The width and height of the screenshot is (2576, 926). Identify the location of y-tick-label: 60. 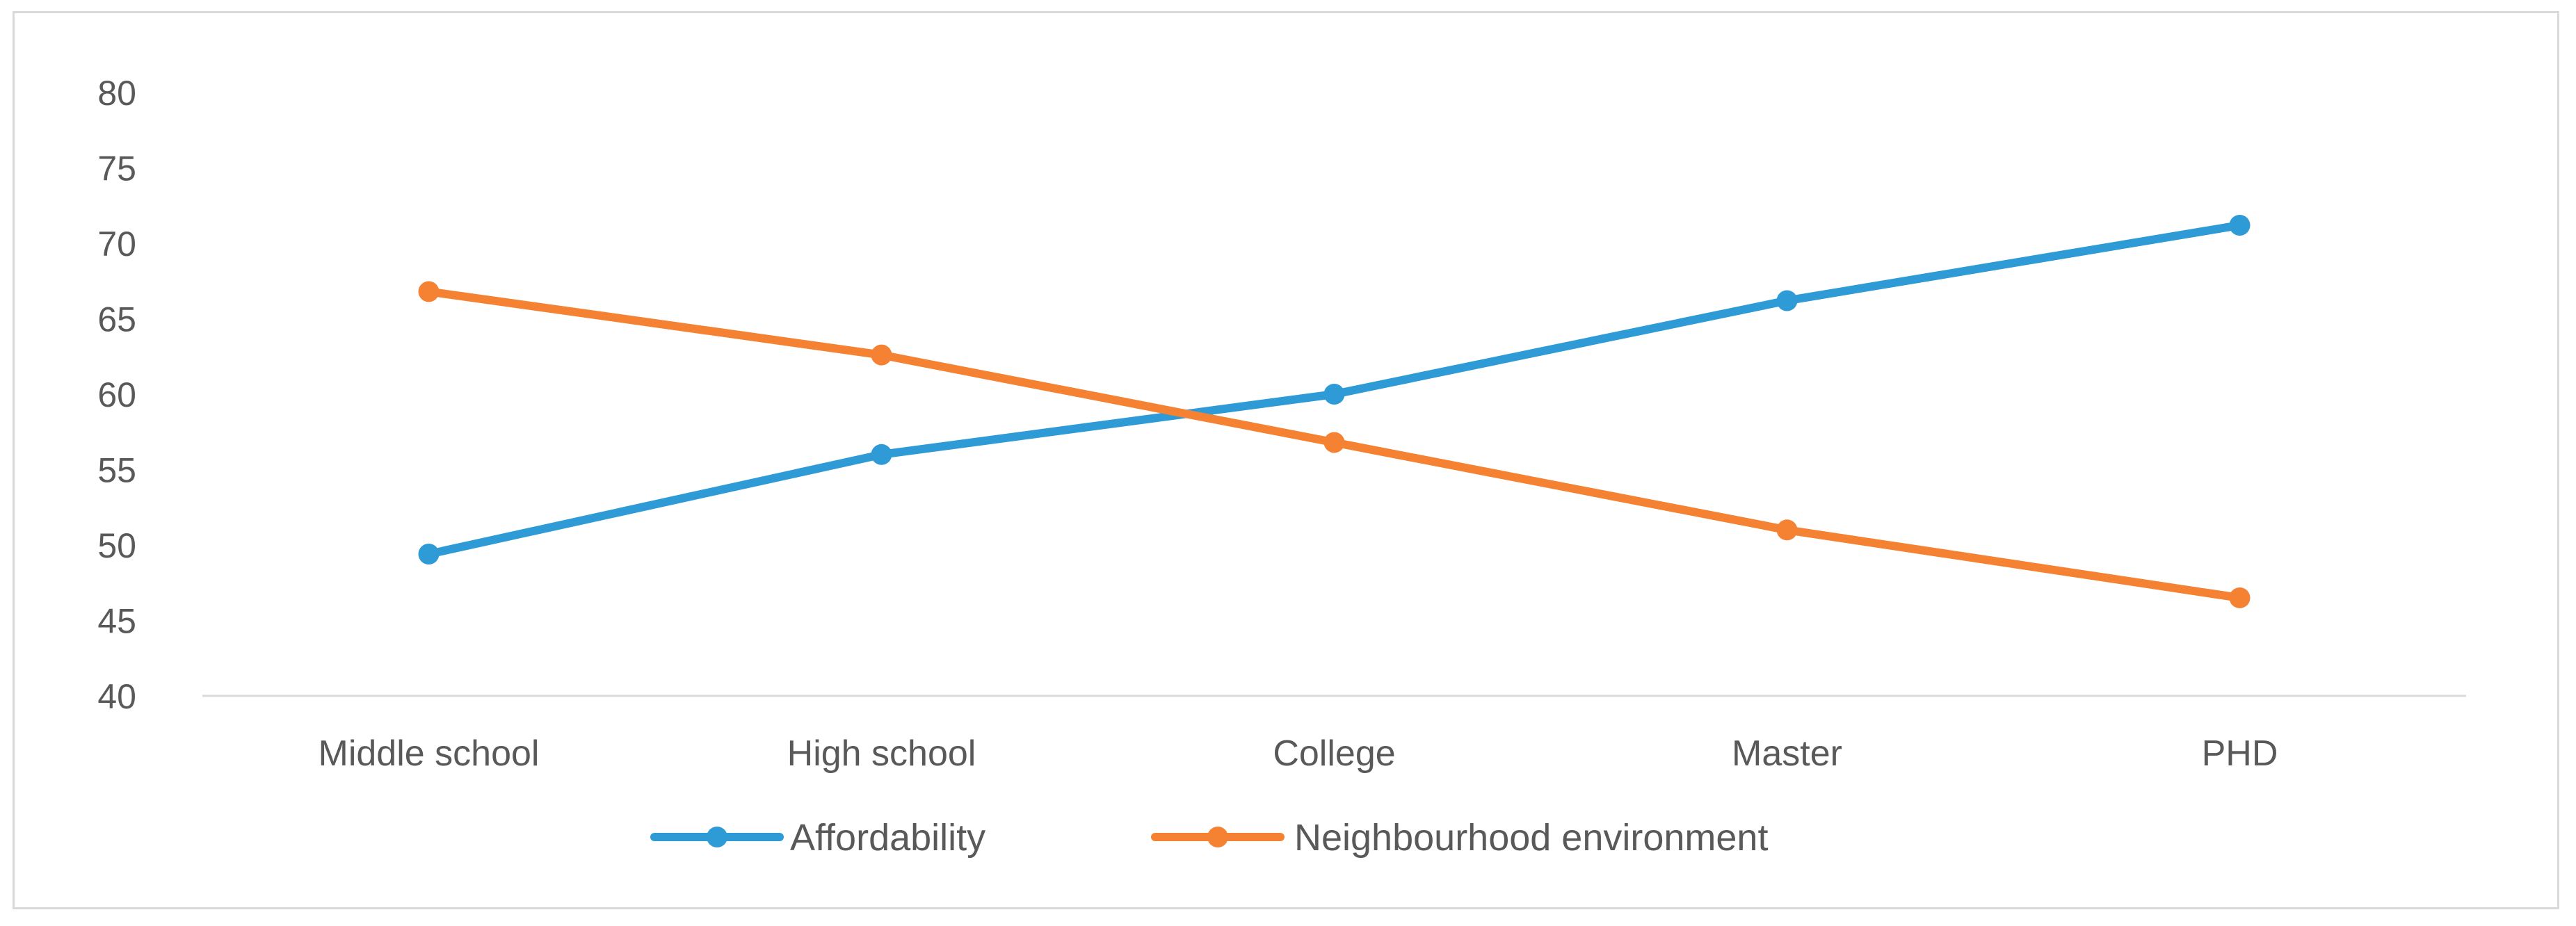
(117, 395).